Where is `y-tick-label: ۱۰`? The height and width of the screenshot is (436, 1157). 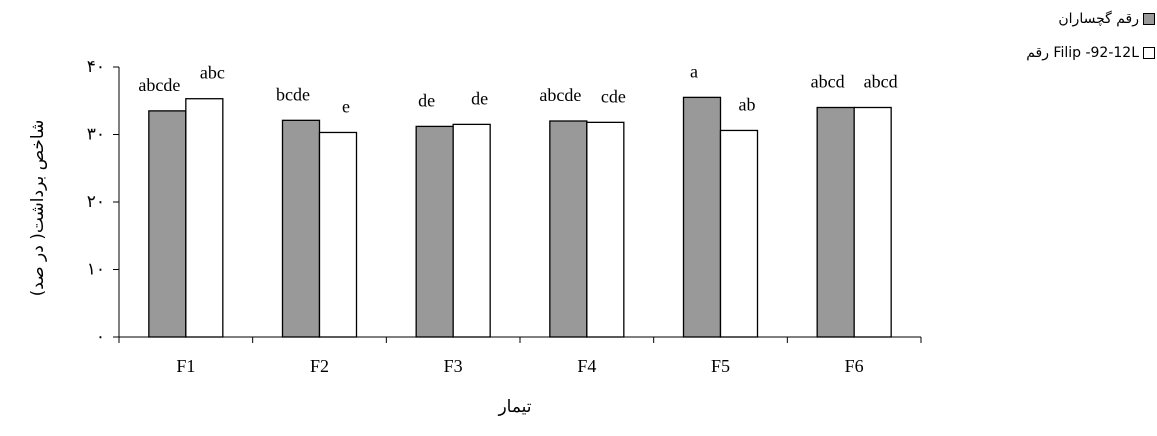
y-tick-label: ۱۰ is located at coordinates (96, 269).